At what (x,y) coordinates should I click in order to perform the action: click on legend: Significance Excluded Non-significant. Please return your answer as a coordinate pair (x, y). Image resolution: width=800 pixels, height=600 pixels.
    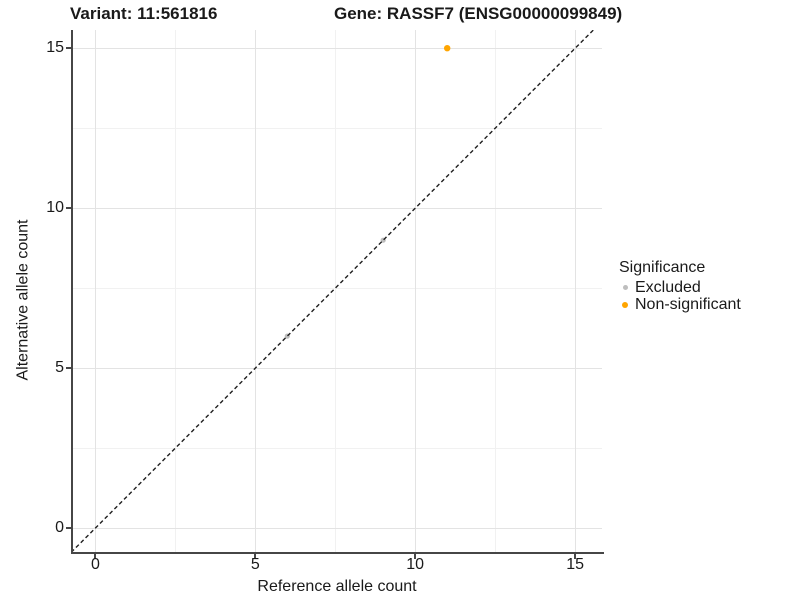
    Looking at the image, I should click on (680, 285).